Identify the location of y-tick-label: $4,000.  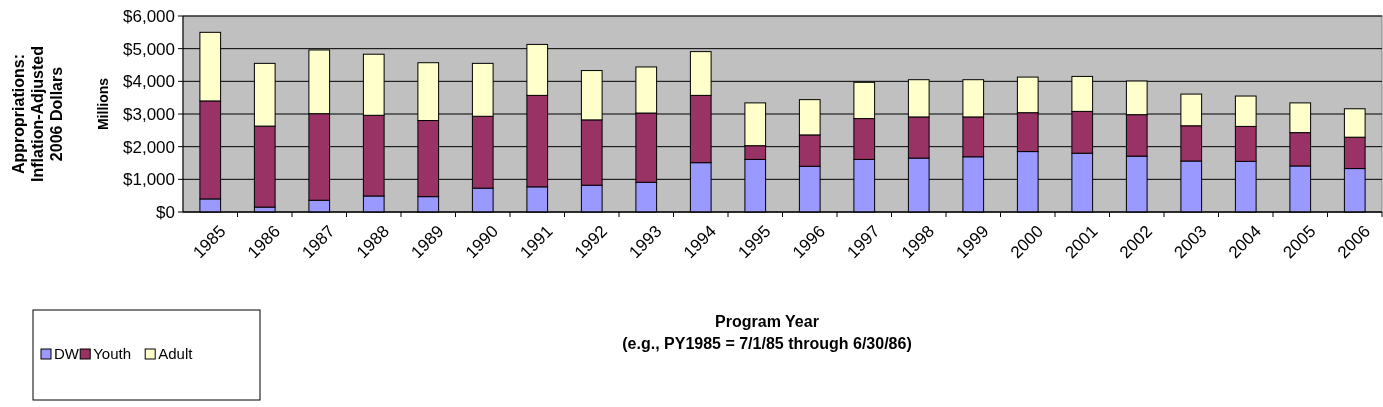
(149, 82).